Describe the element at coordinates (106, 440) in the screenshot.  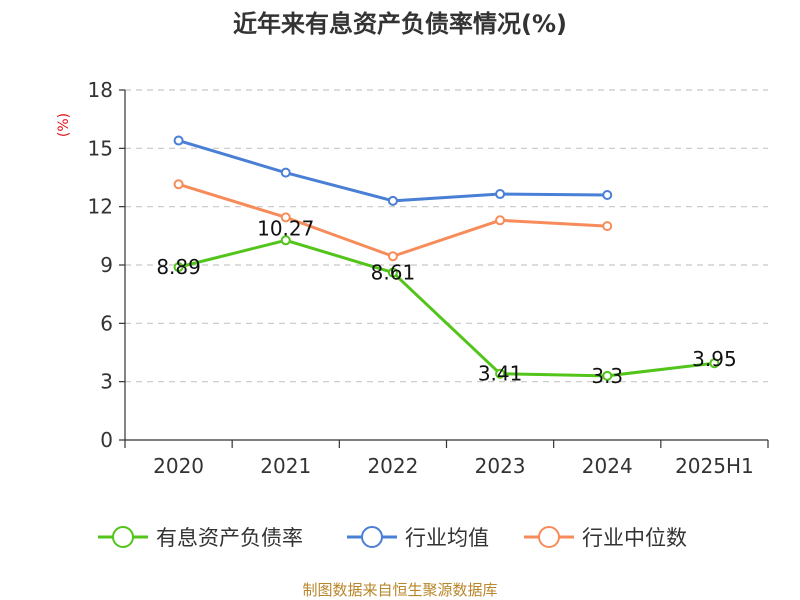
I see `y-tick-label: 0` at that location.